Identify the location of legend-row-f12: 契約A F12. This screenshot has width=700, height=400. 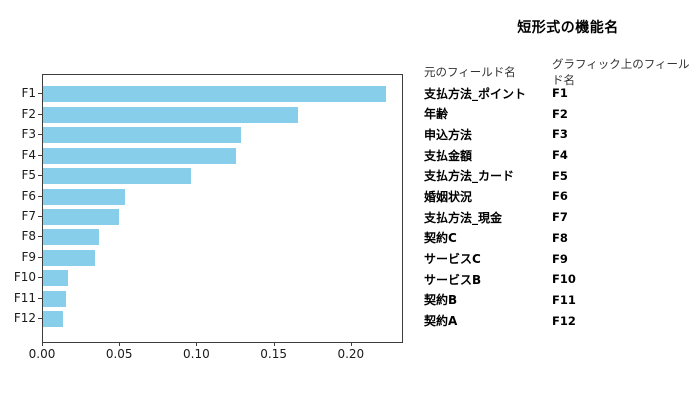
(561, 320).